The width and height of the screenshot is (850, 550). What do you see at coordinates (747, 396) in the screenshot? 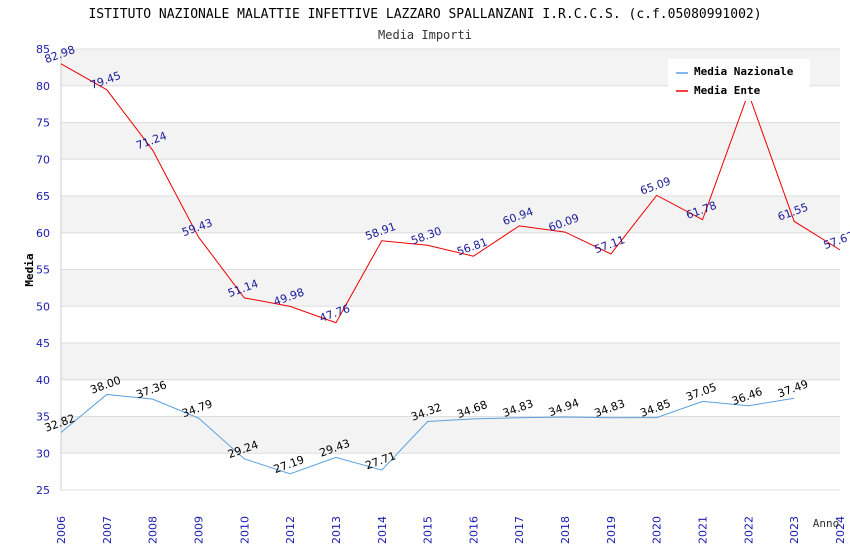
I see `data-label: 36.46` at bounding box center [747, 396].